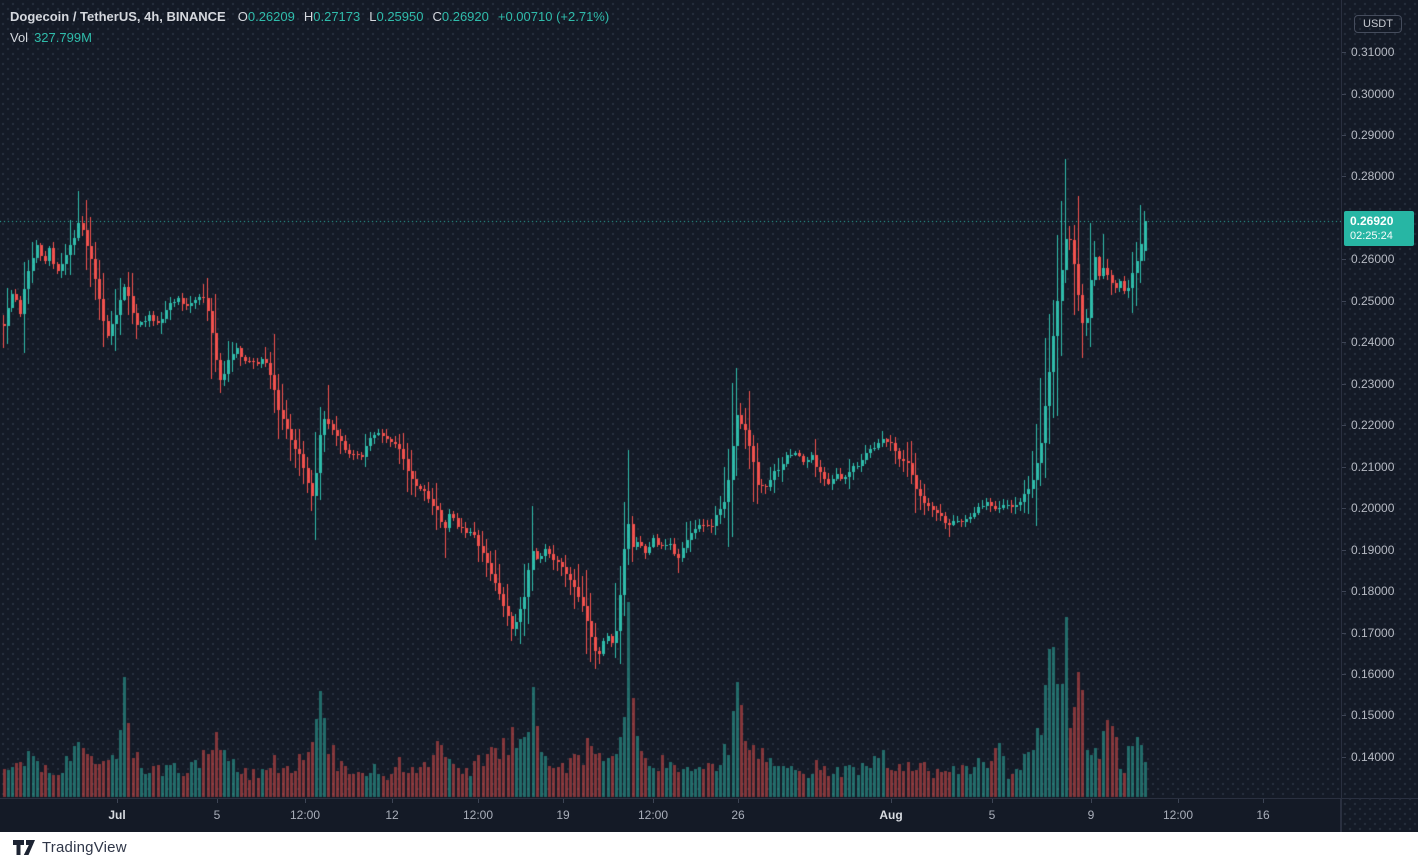 This screenshot has width=1418, height=863. I want to click on volume-label: Vol, so click(19, 37).